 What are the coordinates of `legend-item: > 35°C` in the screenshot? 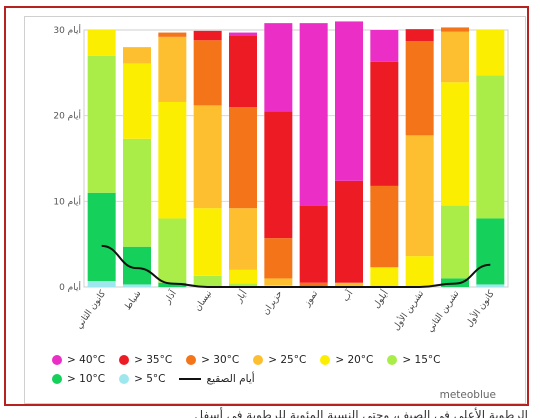 It's located at (145, 360).